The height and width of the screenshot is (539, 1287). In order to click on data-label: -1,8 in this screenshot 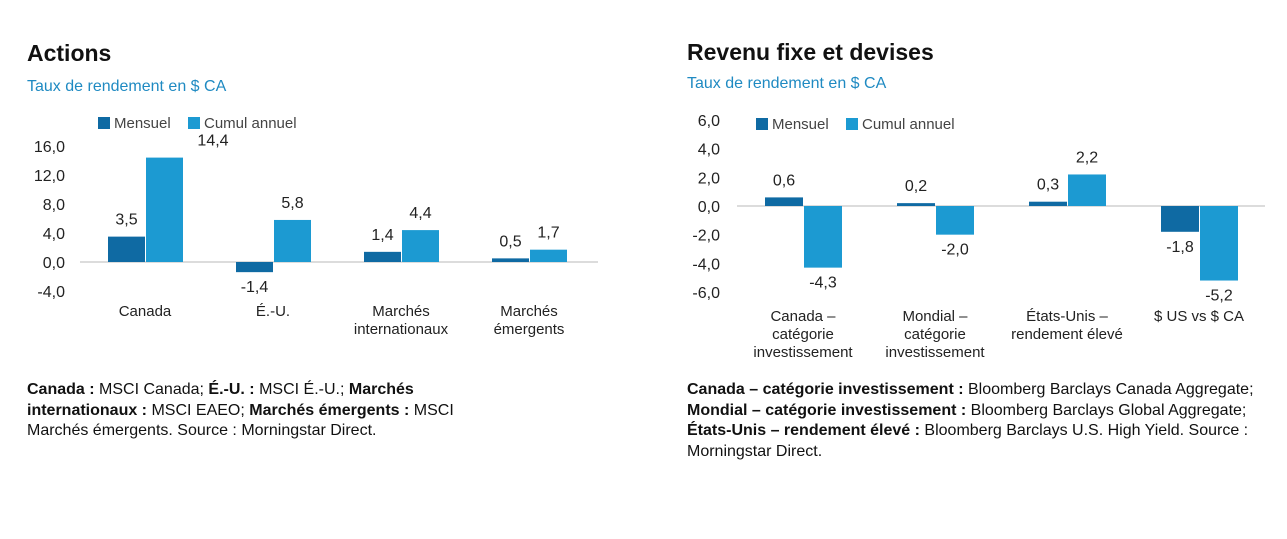, I will do `click(1180, 247)`.